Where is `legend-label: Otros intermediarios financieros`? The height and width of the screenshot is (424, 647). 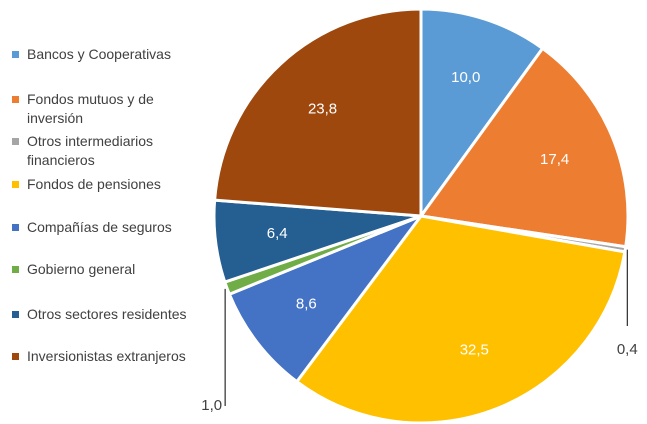 legend-label: Otros intermediarios financieros is located at coordinates (90, 150).